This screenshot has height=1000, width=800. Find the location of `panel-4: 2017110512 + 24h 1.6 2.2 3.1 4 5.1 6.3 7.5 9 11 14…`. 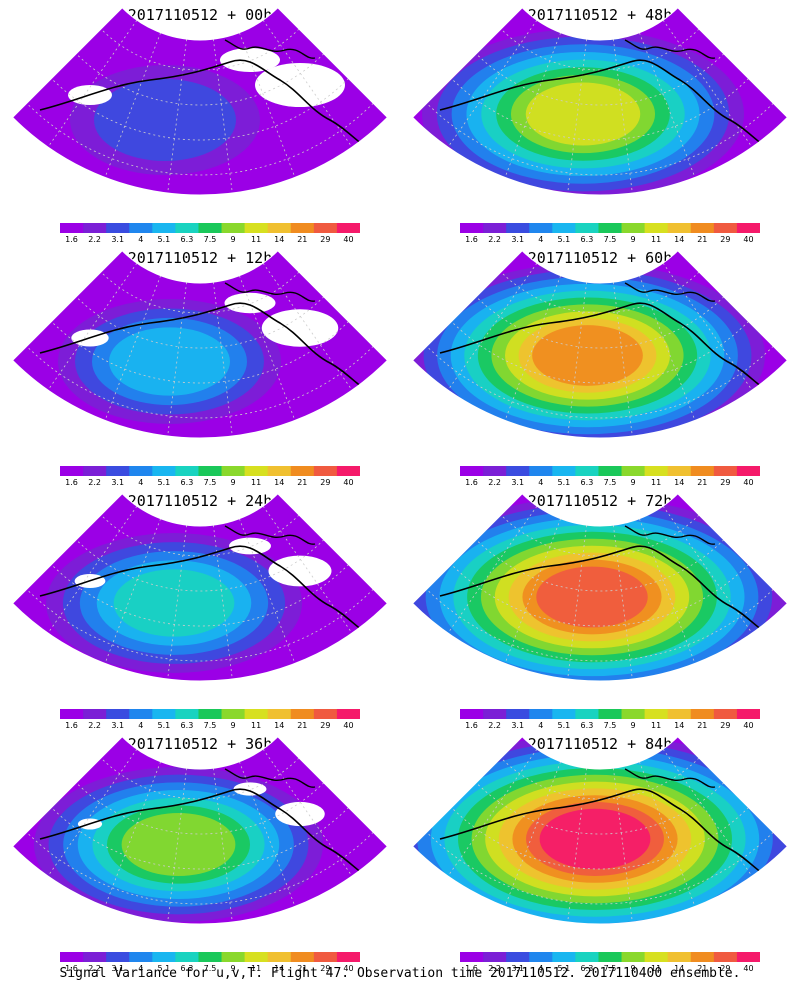

panel-4: 2017110512 + 24h 1.6 2.2 3.1 4 5.1 6.3 7.5 9 11 14… is located at coordinates (200, 608).